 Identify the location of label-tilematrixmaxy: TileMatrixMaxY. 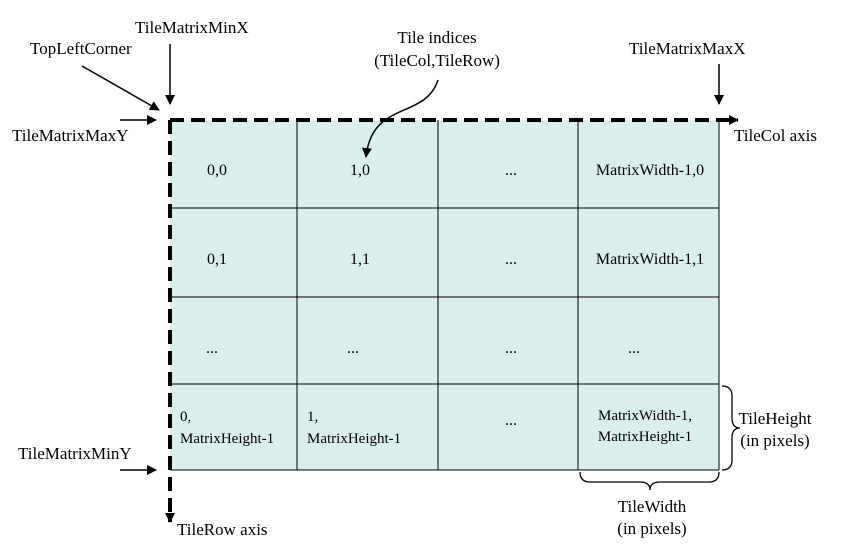
(70, 135).